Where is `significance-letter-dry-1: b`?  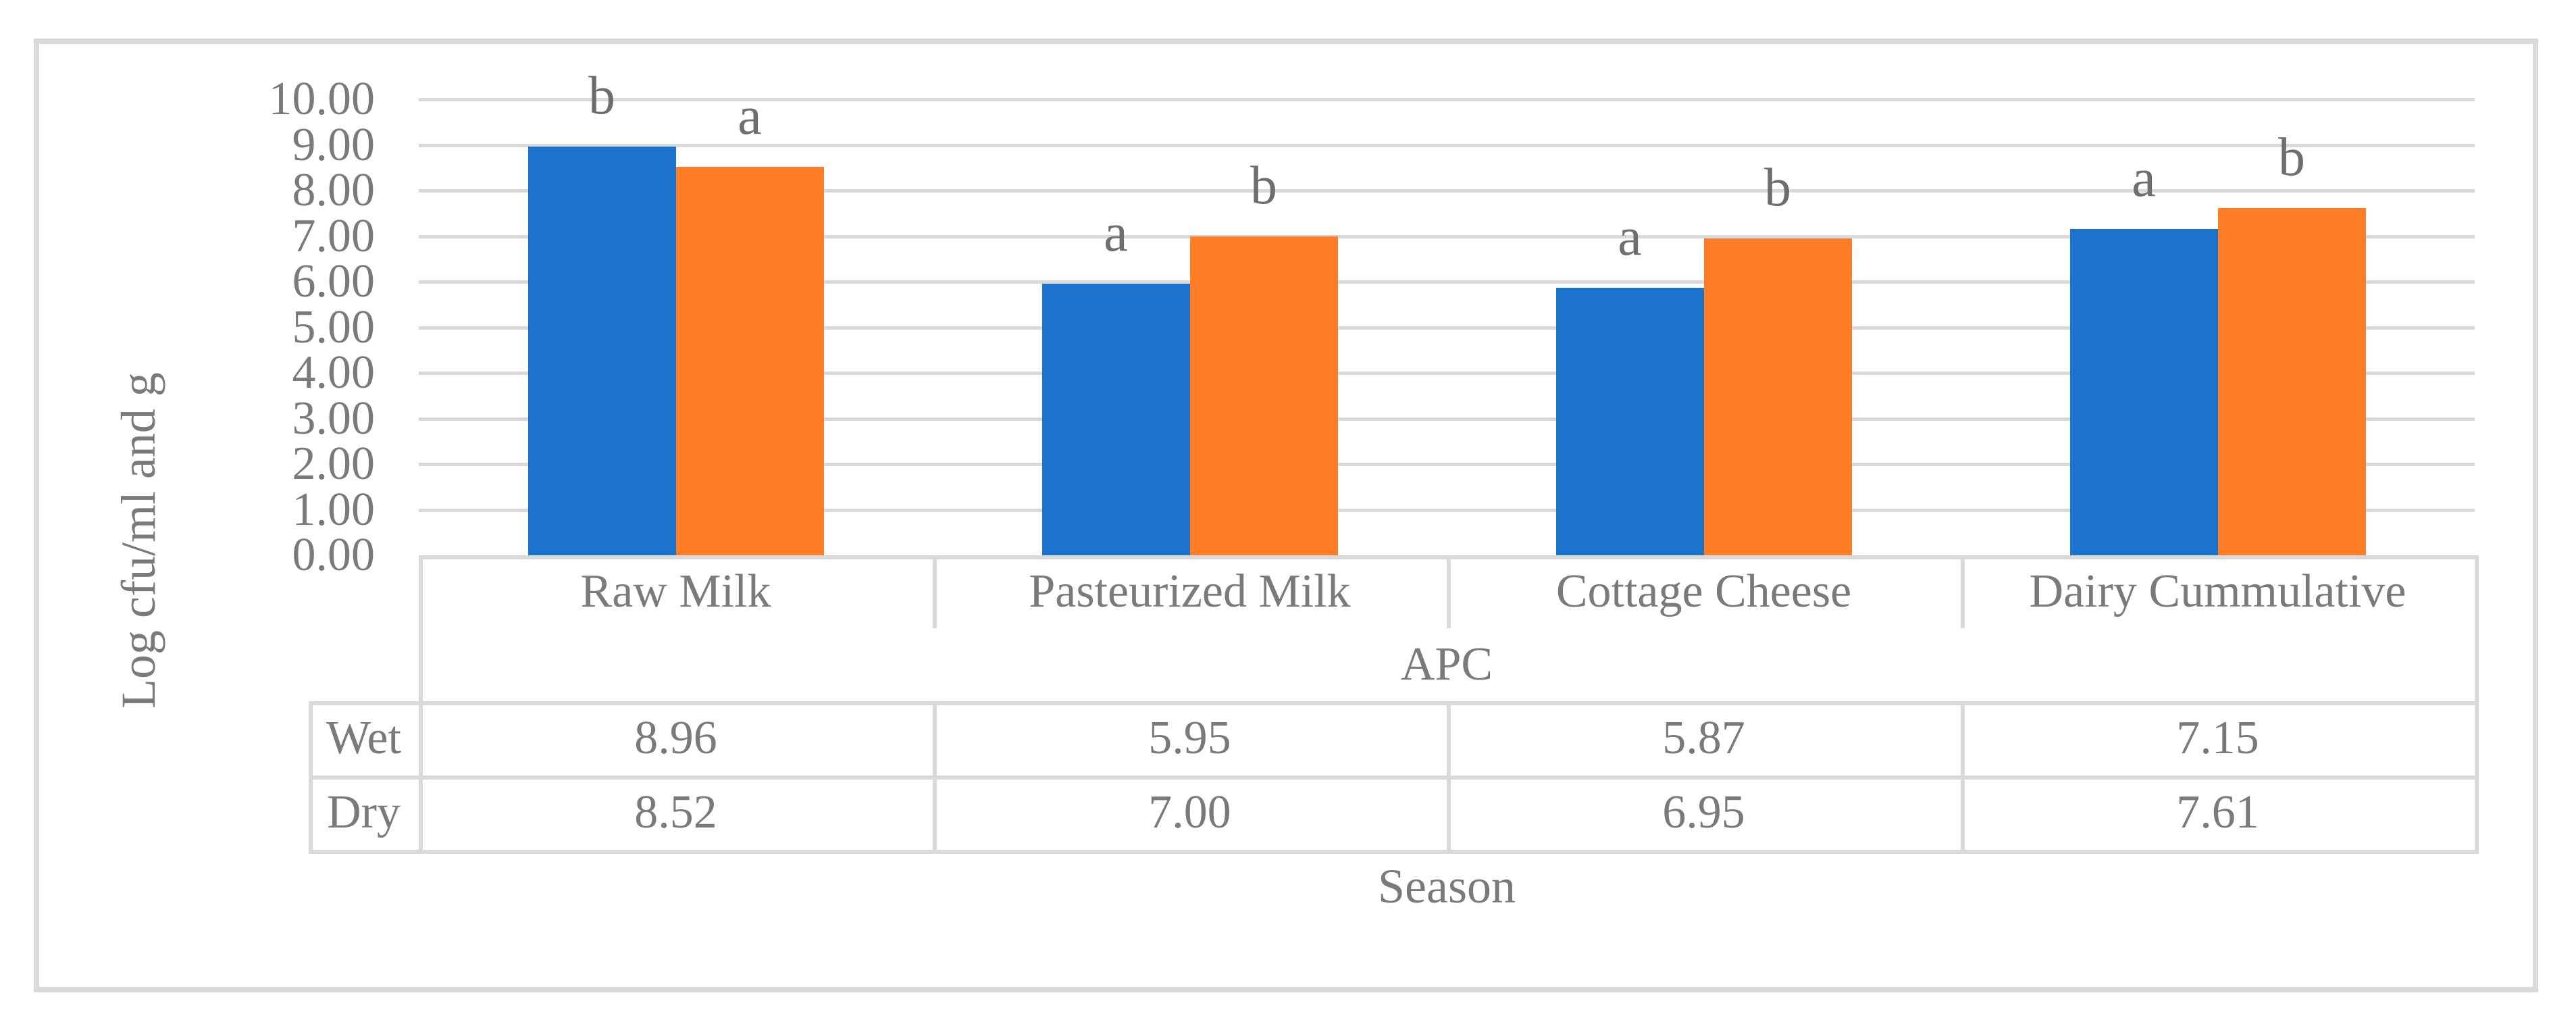 significance-letter-dry-1: b is located at coordinates (1263, 185).